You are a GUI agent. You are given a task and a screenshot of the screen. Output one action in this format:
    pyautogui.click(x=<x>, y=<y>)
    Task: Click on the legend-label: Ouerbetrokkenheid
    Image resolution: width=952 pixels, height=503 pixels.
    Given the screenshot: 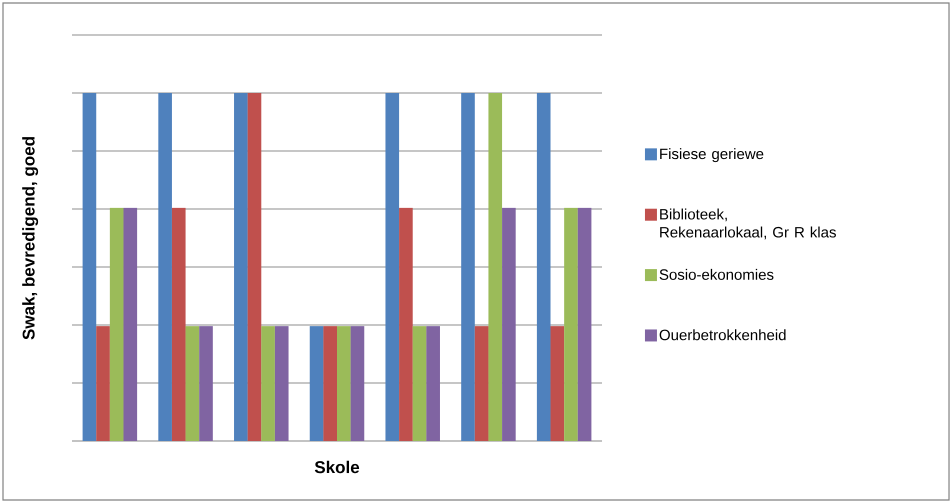 What is the action you would take?
    pyautogui.click(x=723, y=334)
    